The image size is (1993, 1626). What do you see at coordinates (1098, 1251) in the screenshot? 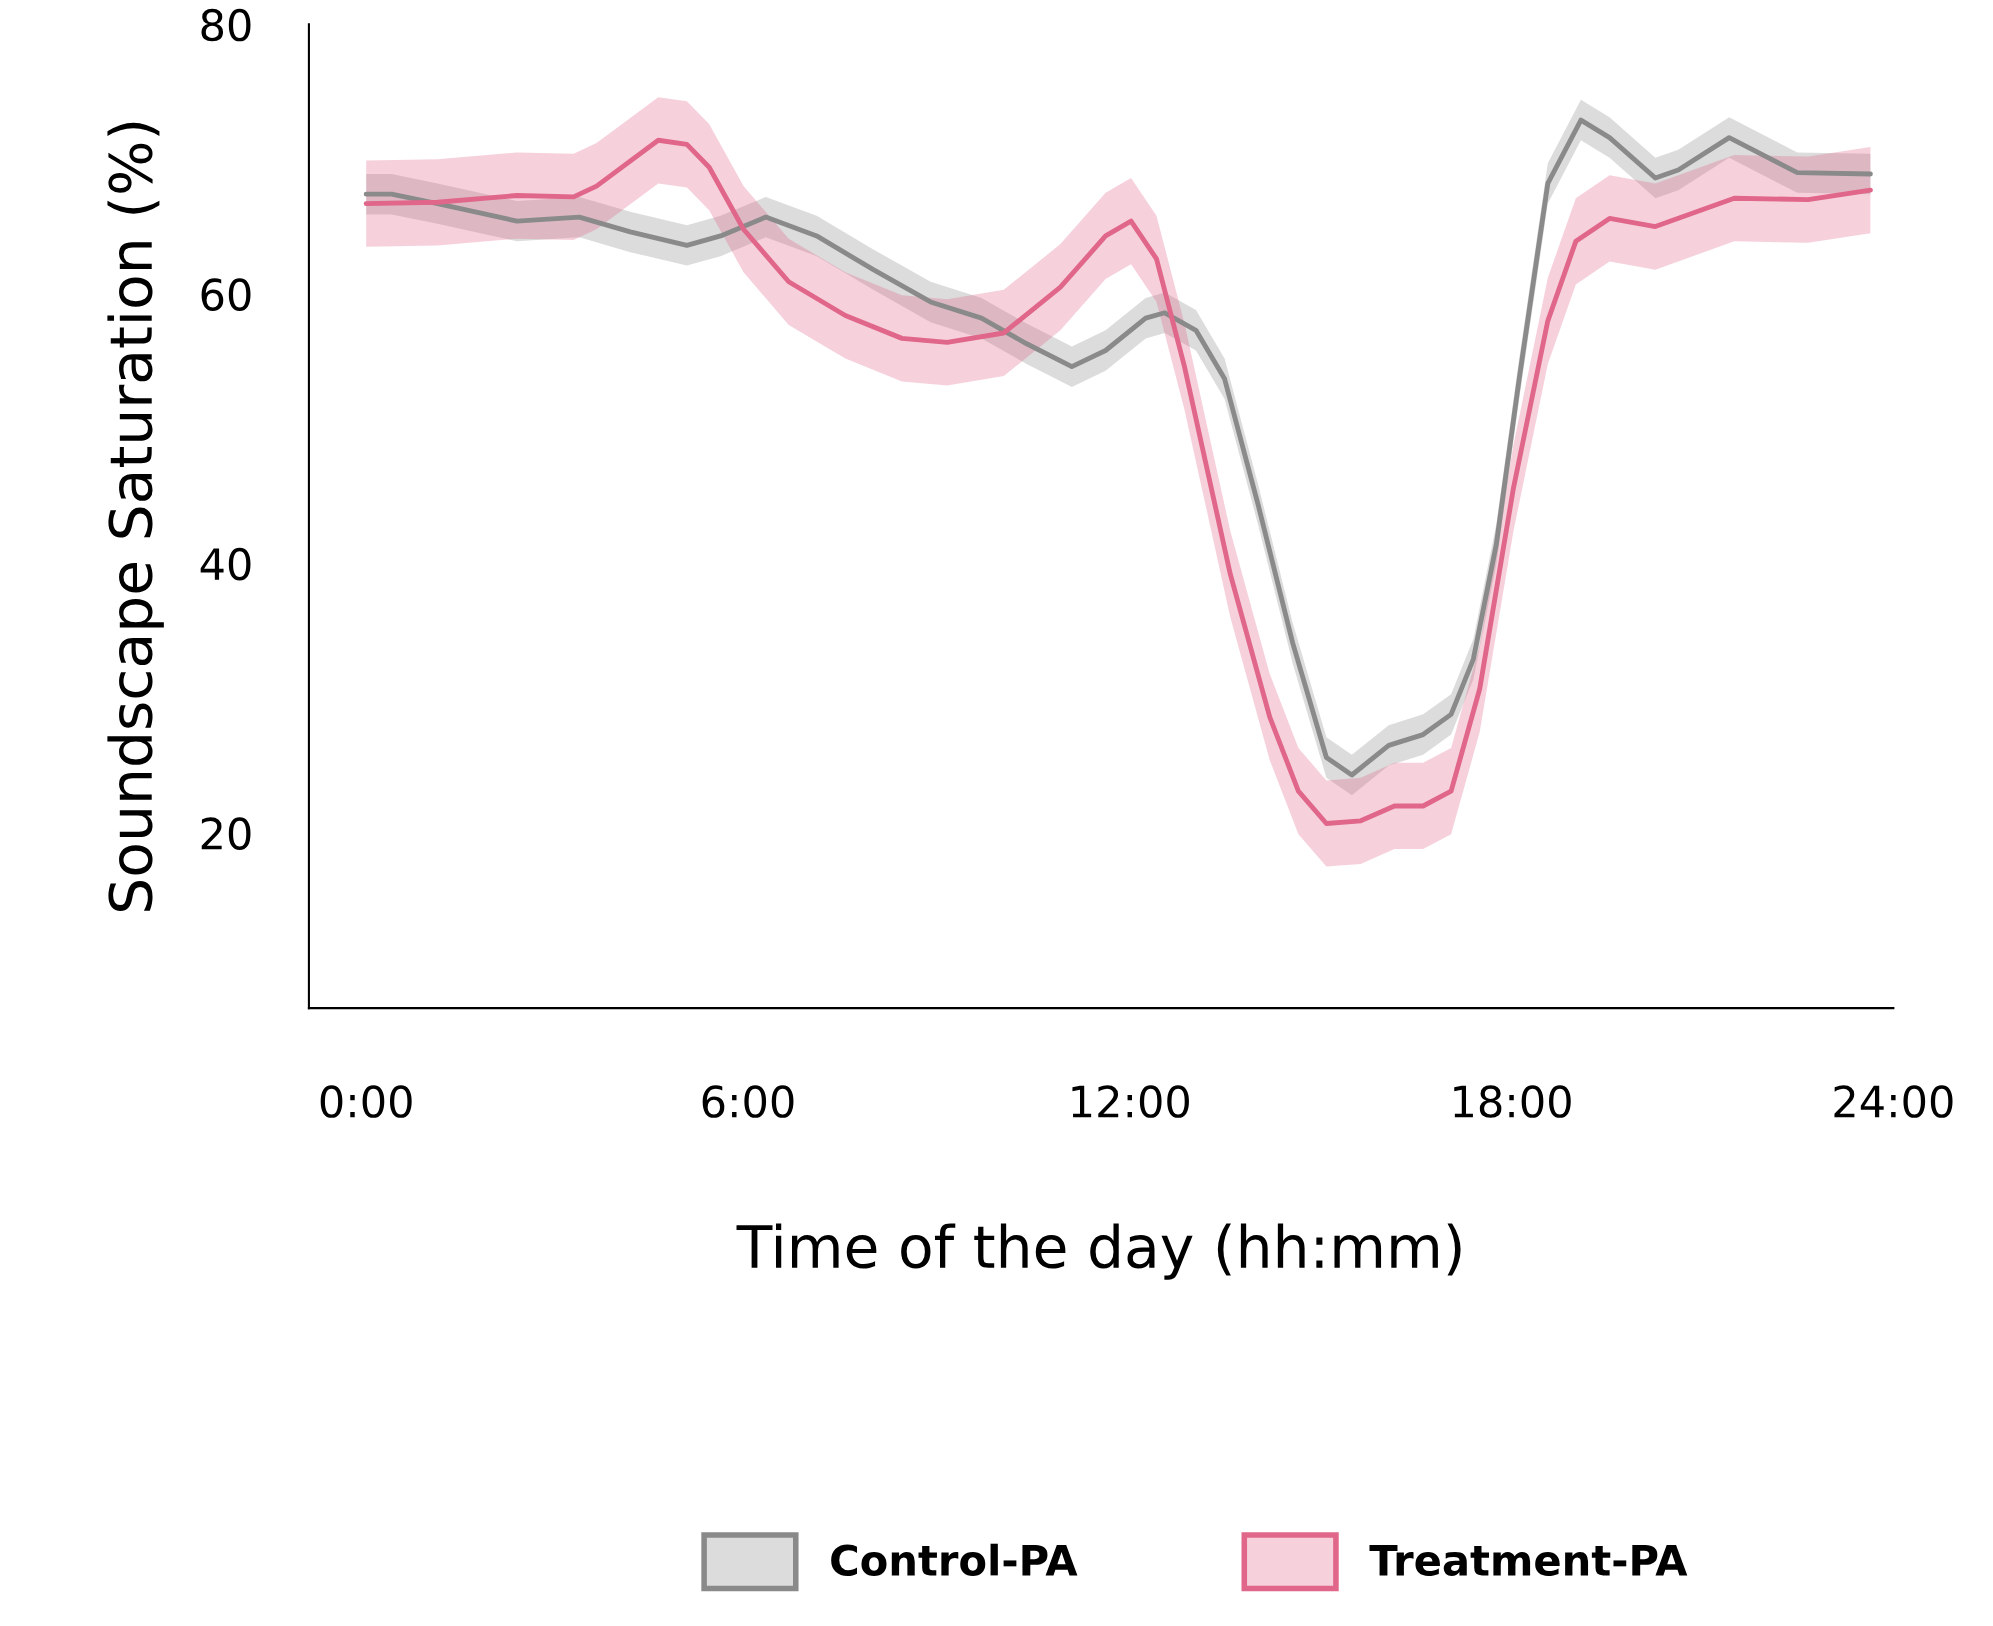
I see `x-axis-title: Time of the day (hh:mm)` at bounding box center [1098, 1251].